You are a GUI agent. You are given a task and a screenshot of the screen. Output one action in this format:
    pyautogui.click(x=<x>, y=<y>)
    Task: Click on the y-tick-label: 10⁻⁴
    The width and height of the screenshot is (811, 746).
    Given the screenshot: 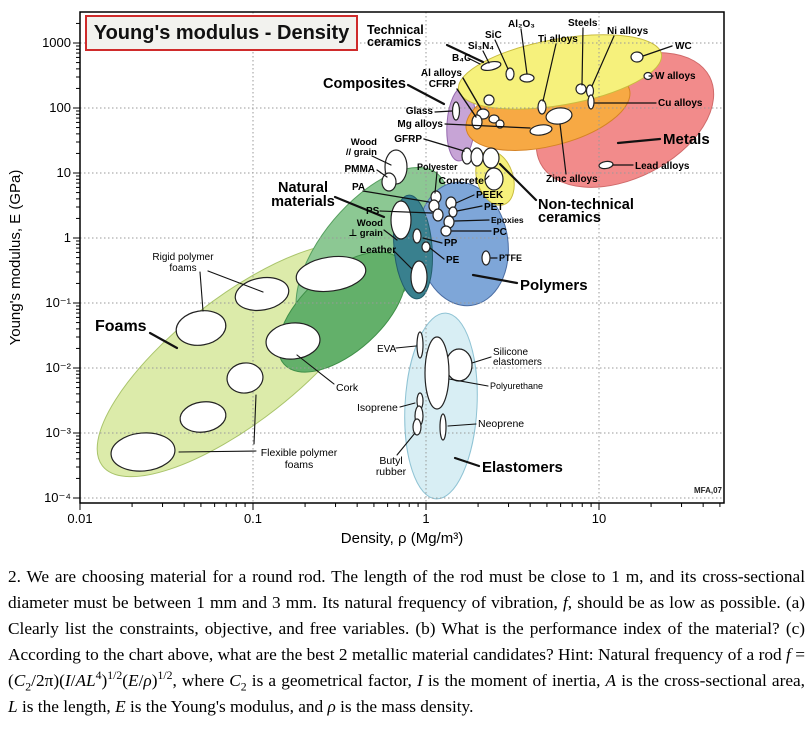 What is the action you would take?
    pyautogui.click(x=57, y=497)
    